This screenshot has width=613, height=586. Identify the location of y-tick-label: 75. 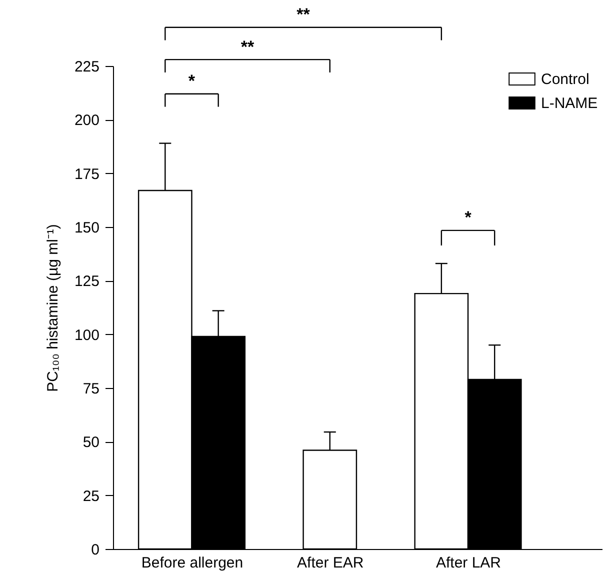
(91, 389).